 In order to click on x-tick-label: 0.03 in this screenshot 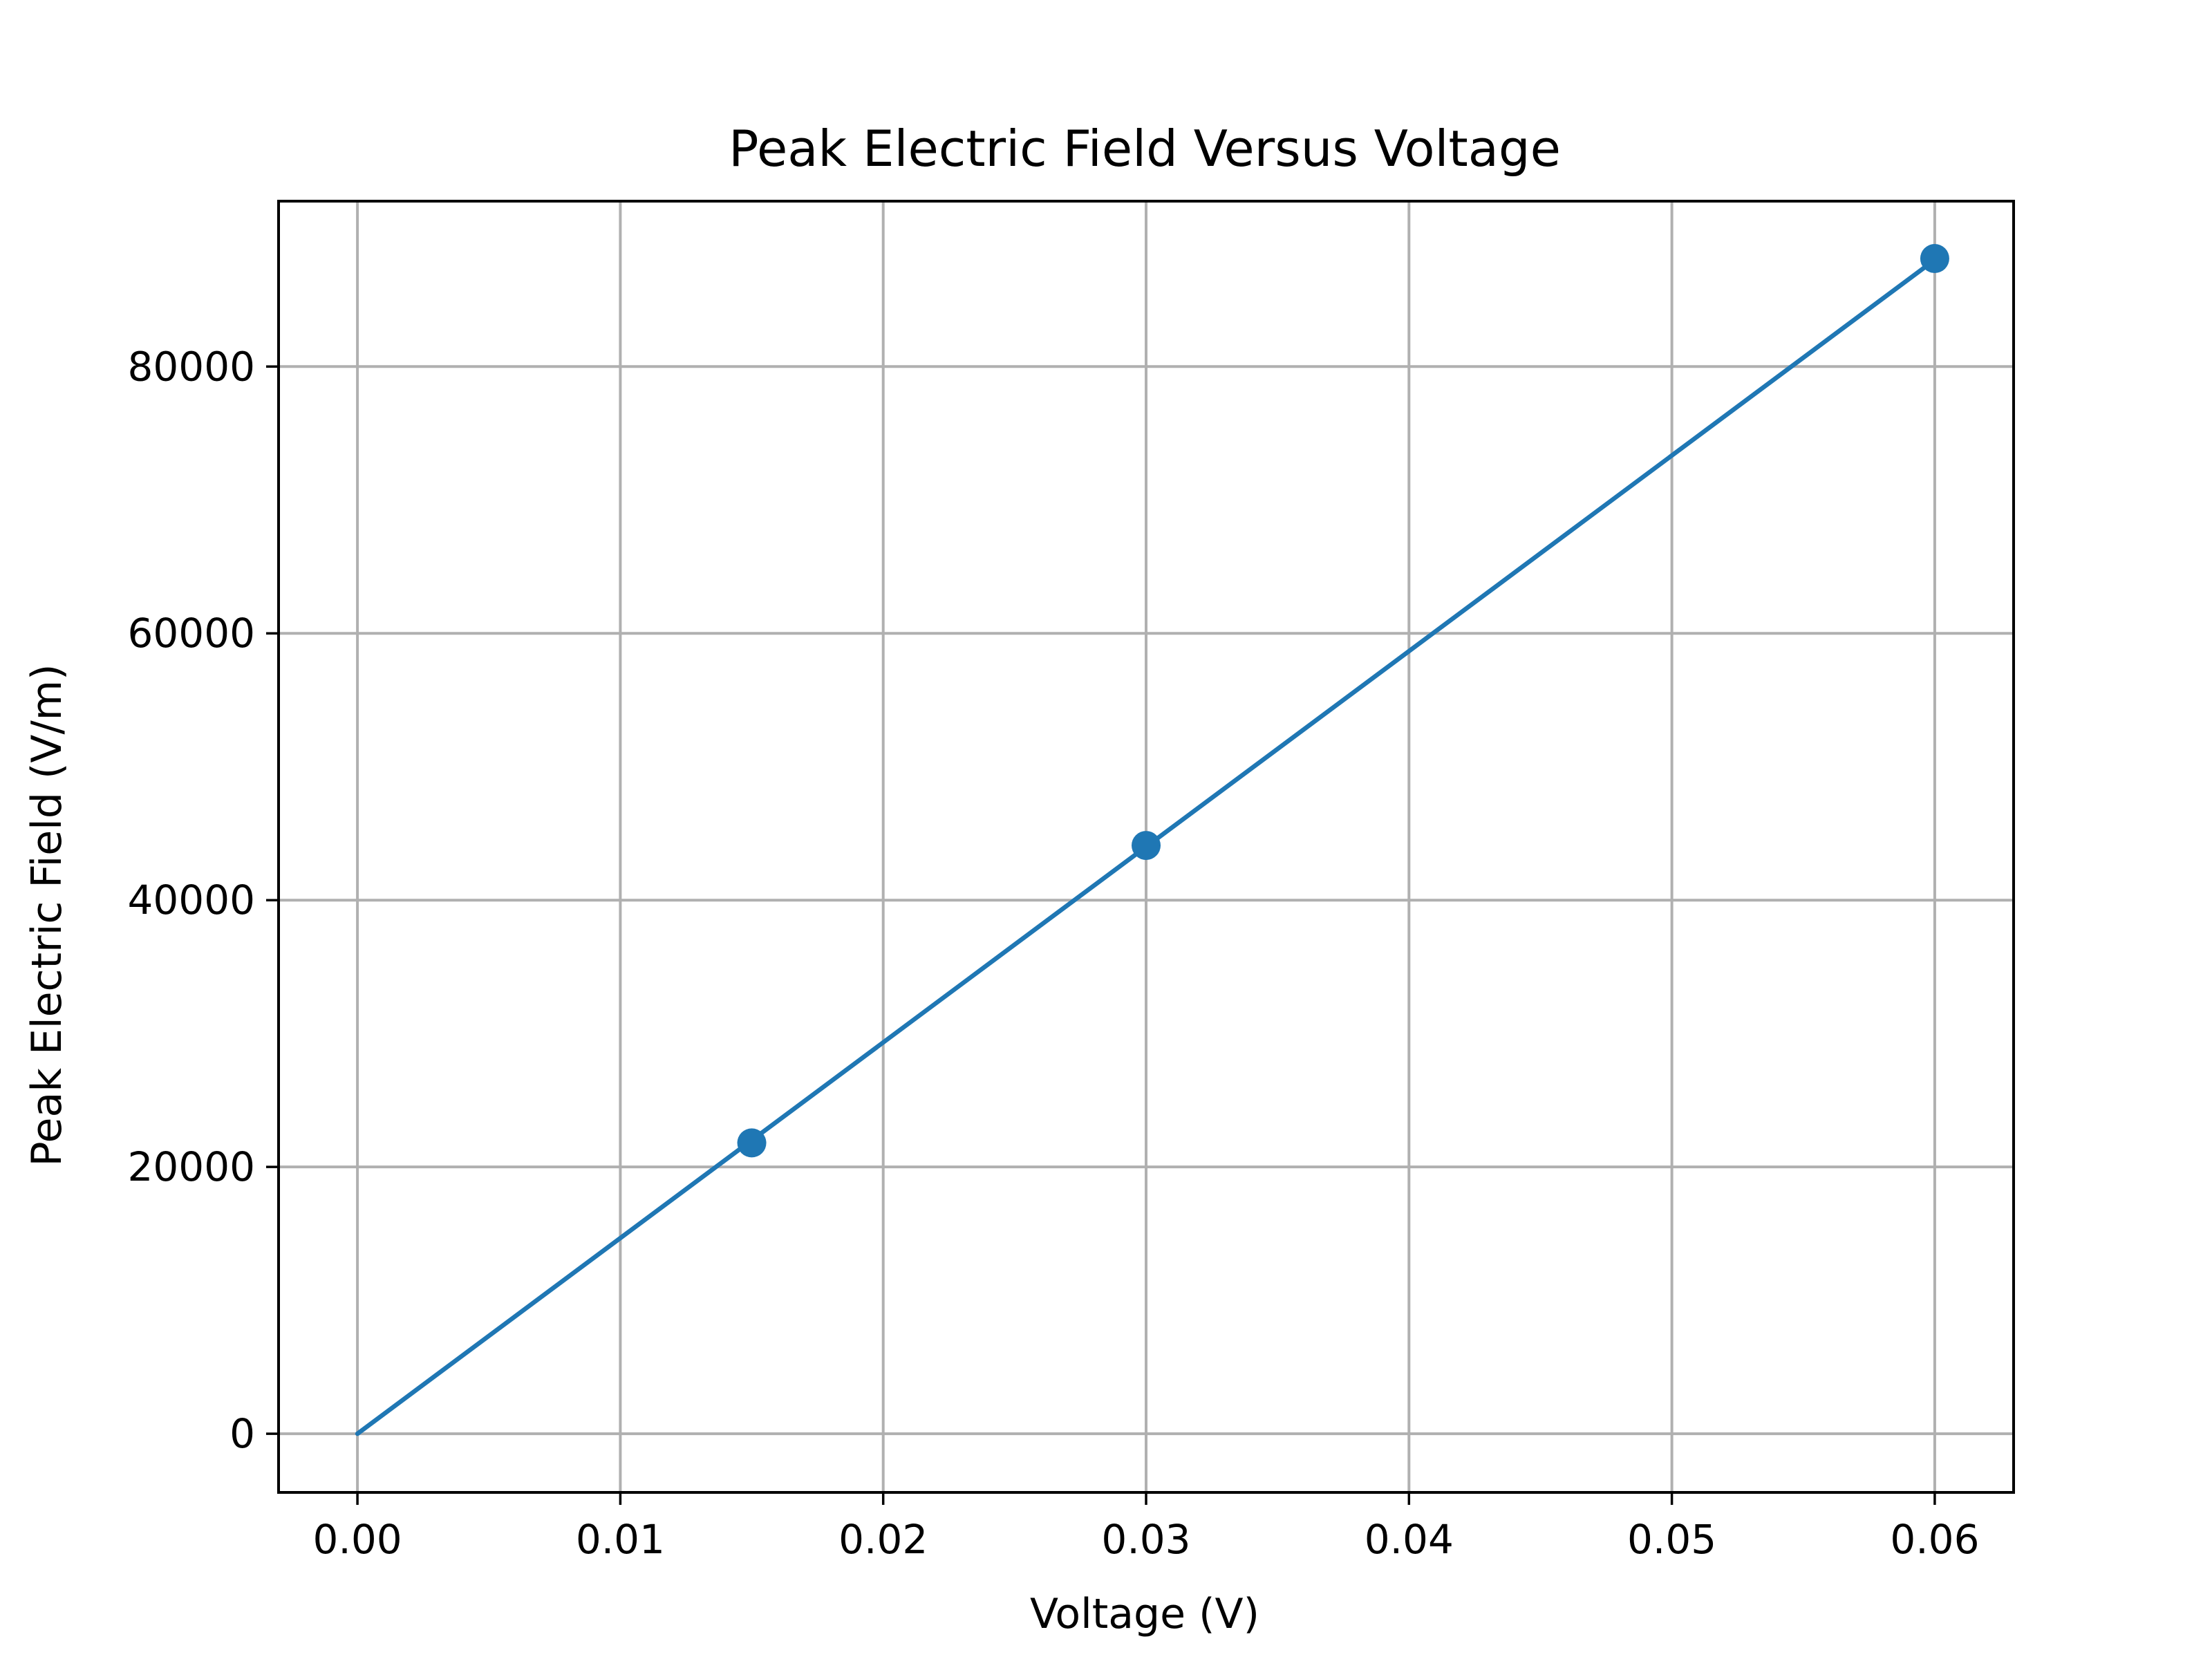, I will do `click(1145, 1540)`.